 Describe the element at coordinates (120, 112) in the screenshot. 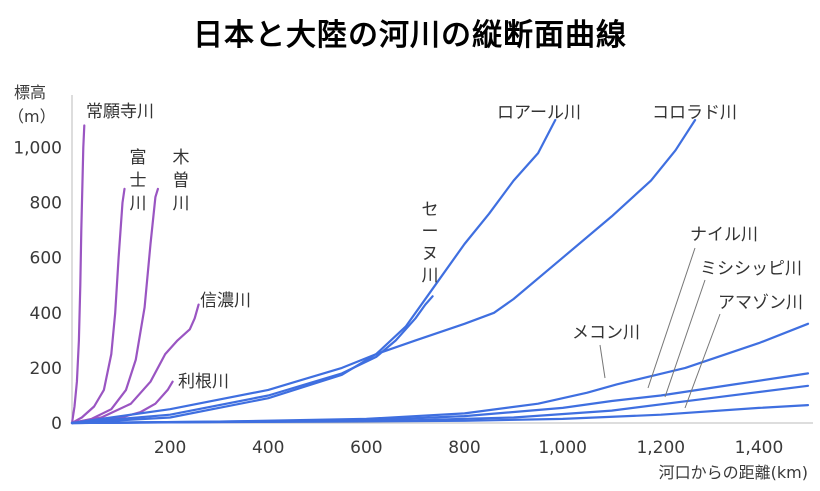

I see `series-label: 常願寺川` at that location.